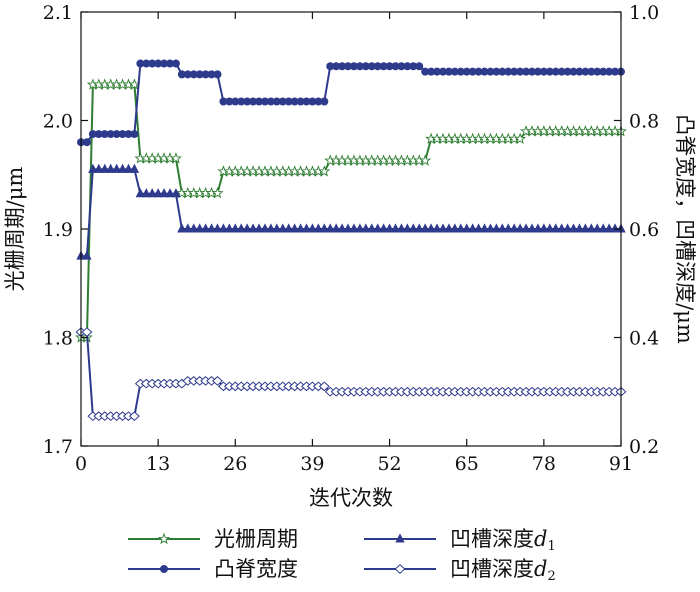 This screenshot has height=592, width=700. What do you see at coordinates (644, 447) in the screenshot?
I see `y-right-tick-label: 0.2` at bounding box center [644, 447].